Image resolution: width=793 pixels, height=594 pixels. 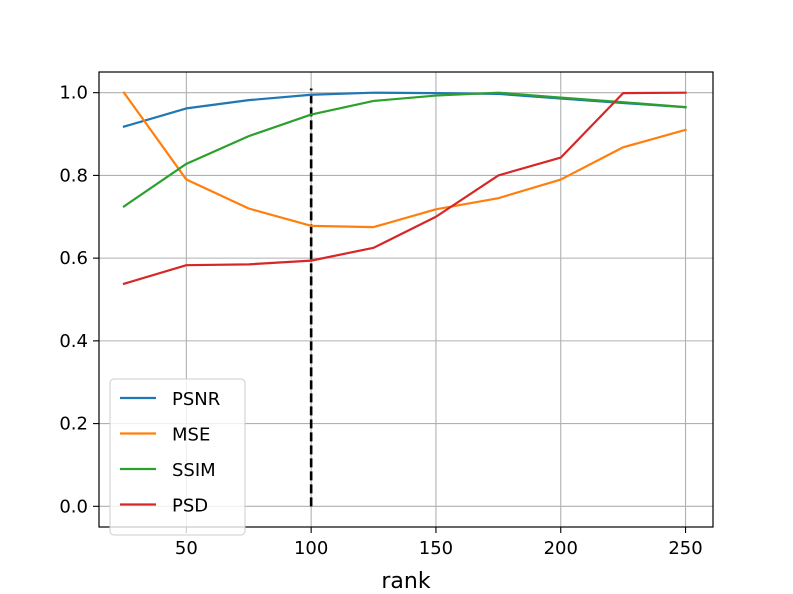 What do you see at coordinates (186, 548) in the screenshot?
I see `x-tick-label: 50` at bounding box center [186, 548].